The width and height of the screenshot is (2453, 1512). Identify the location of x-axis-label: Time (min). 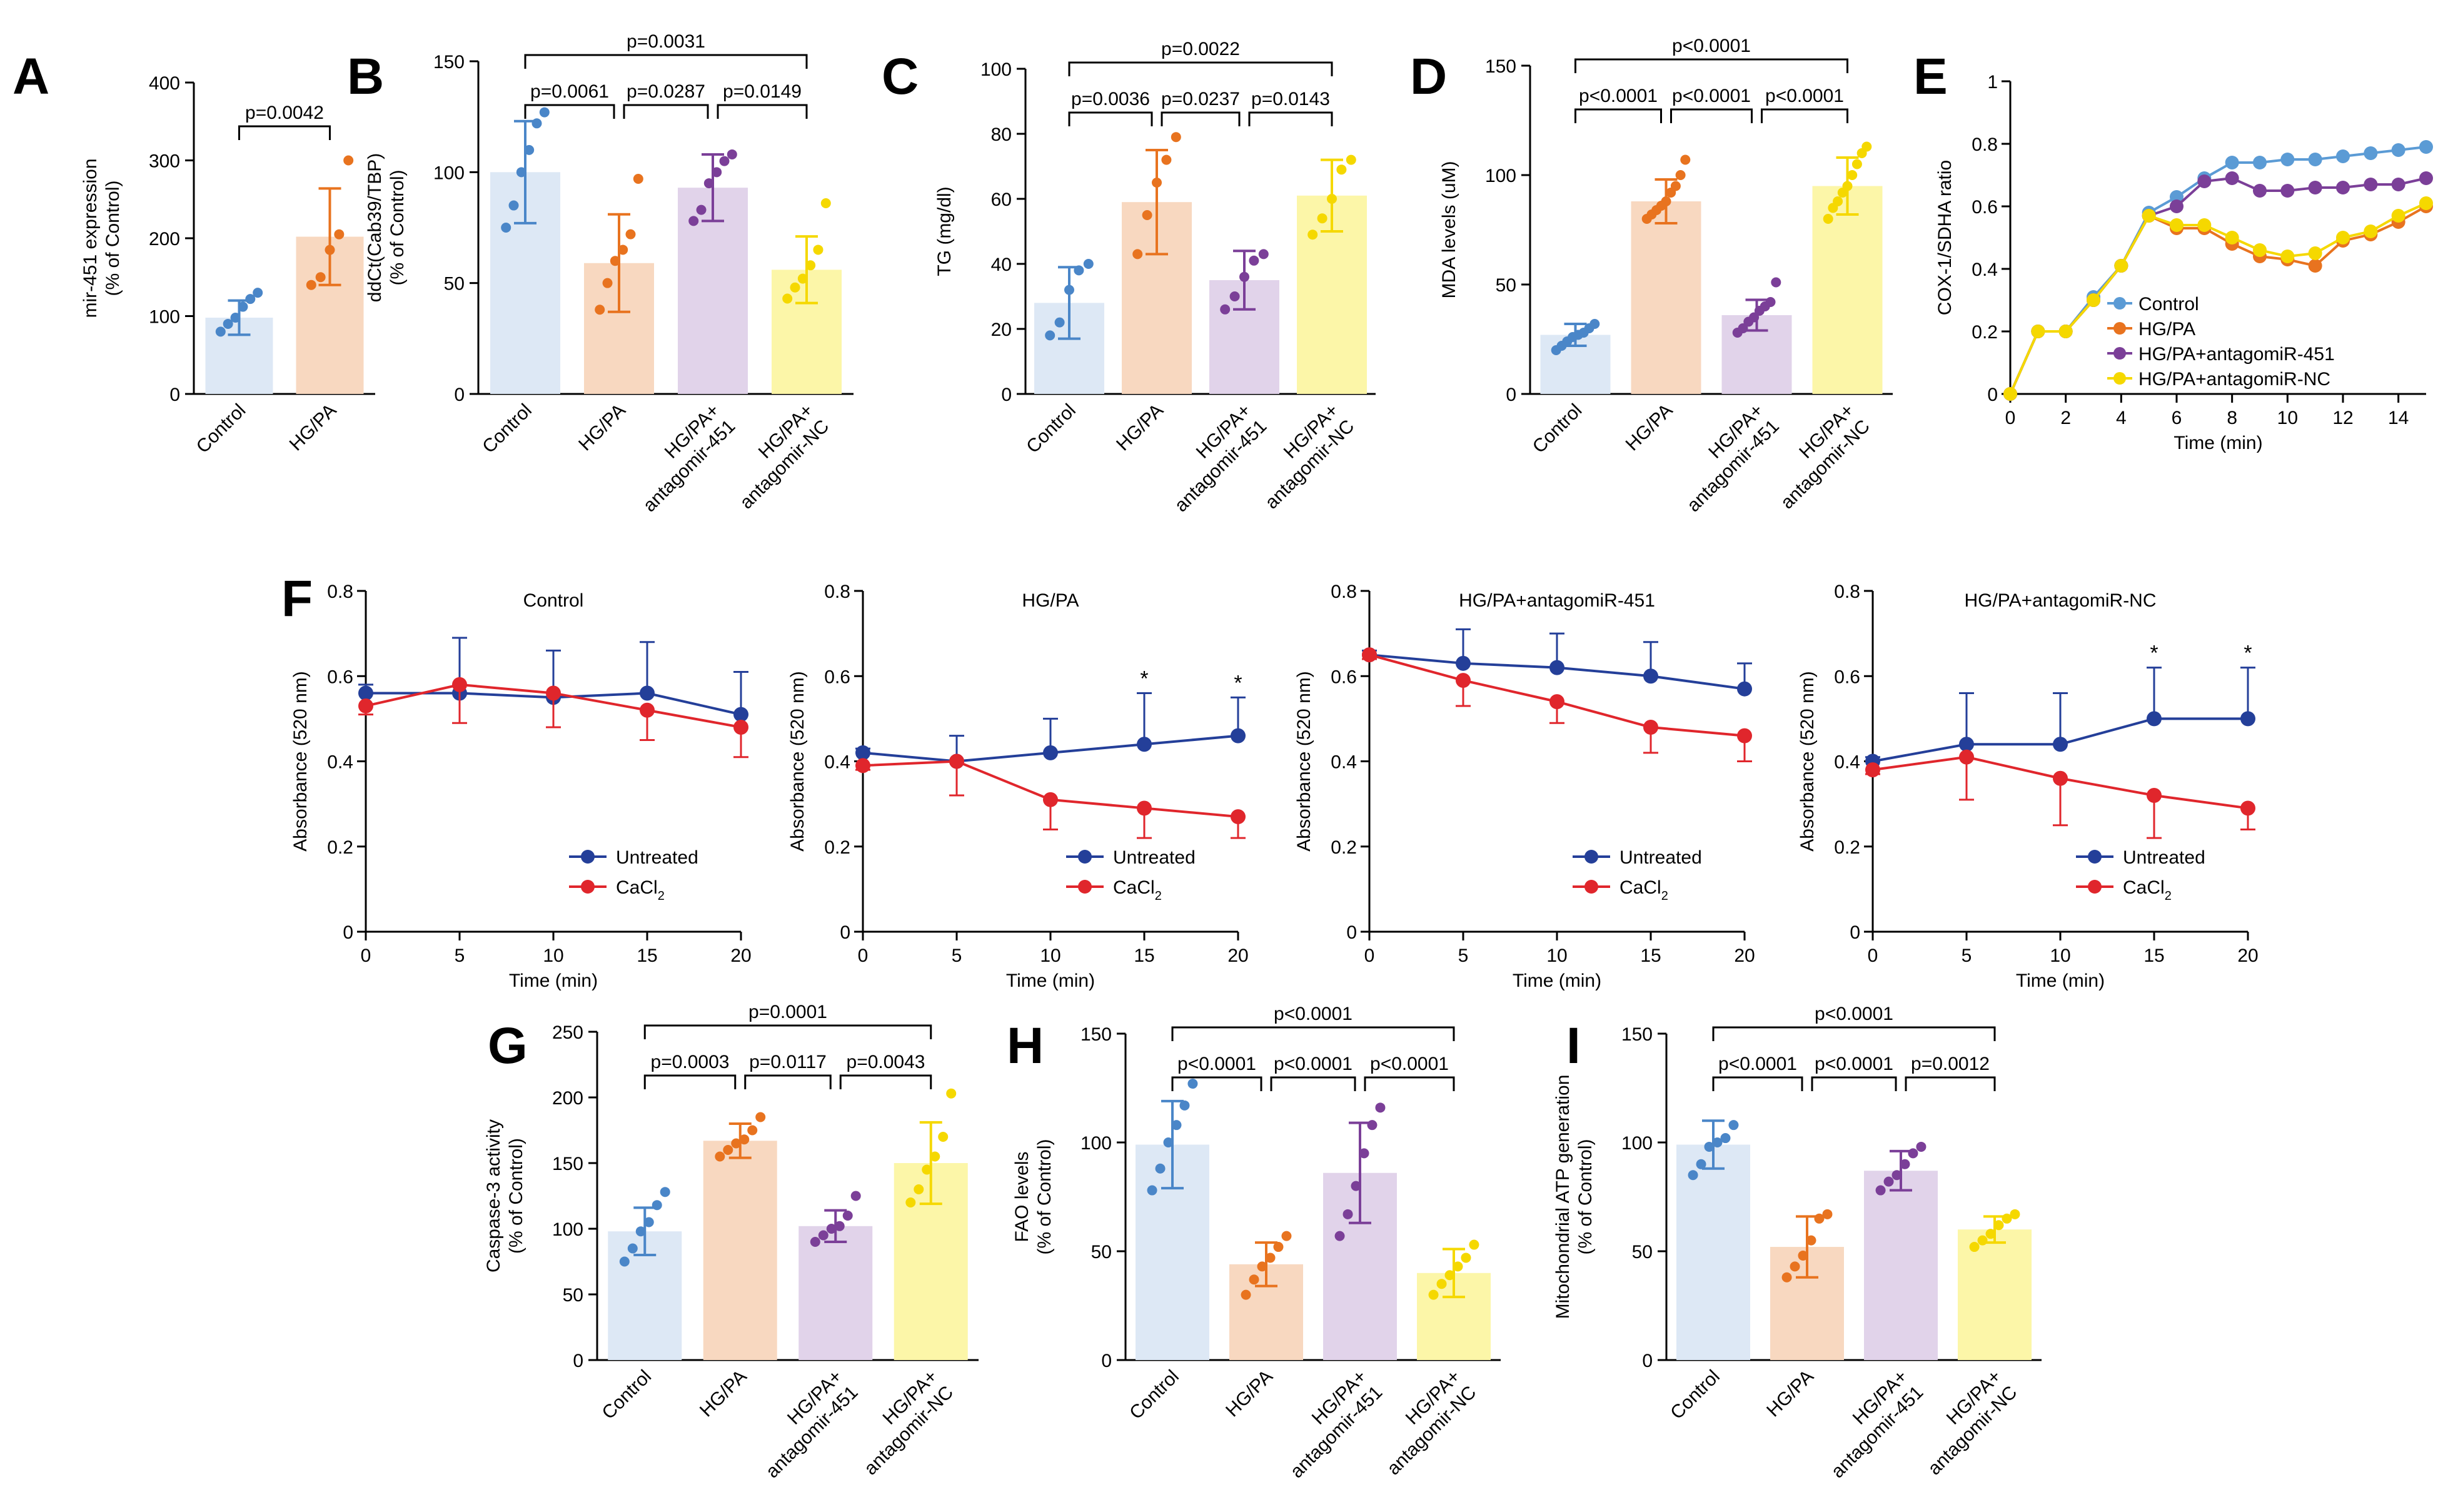
(1050, 981).